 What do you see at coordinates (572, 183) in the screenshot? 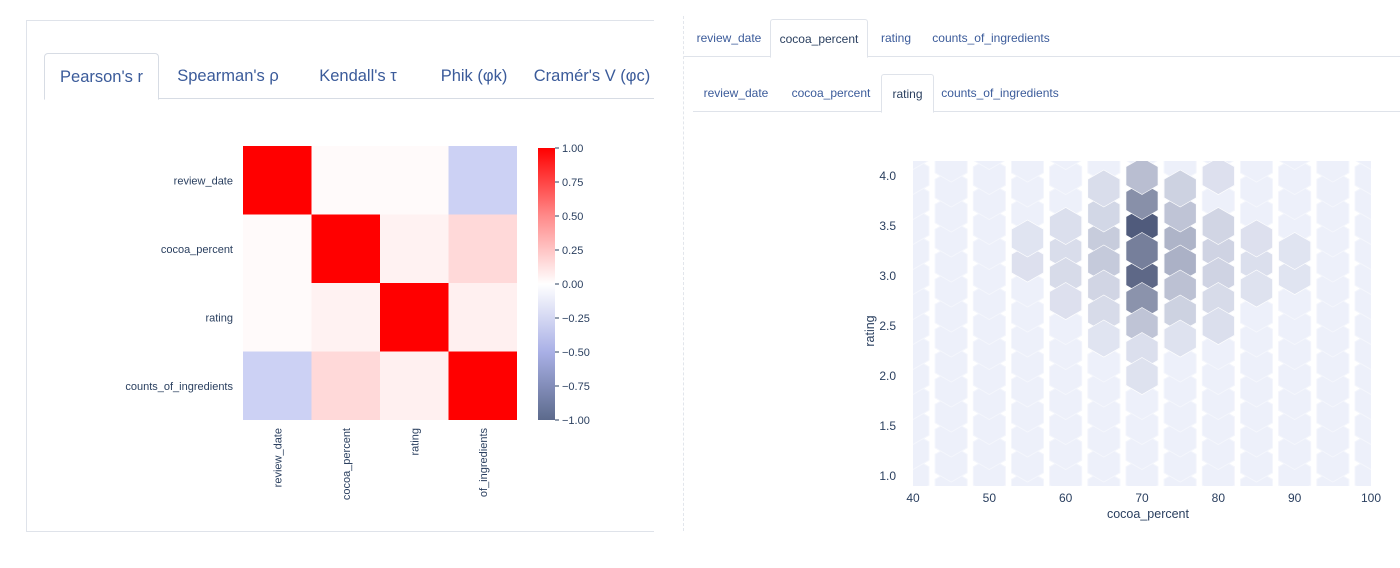
I see `colorbar-tick-label: 0.75` at bounding box center [572, 183].